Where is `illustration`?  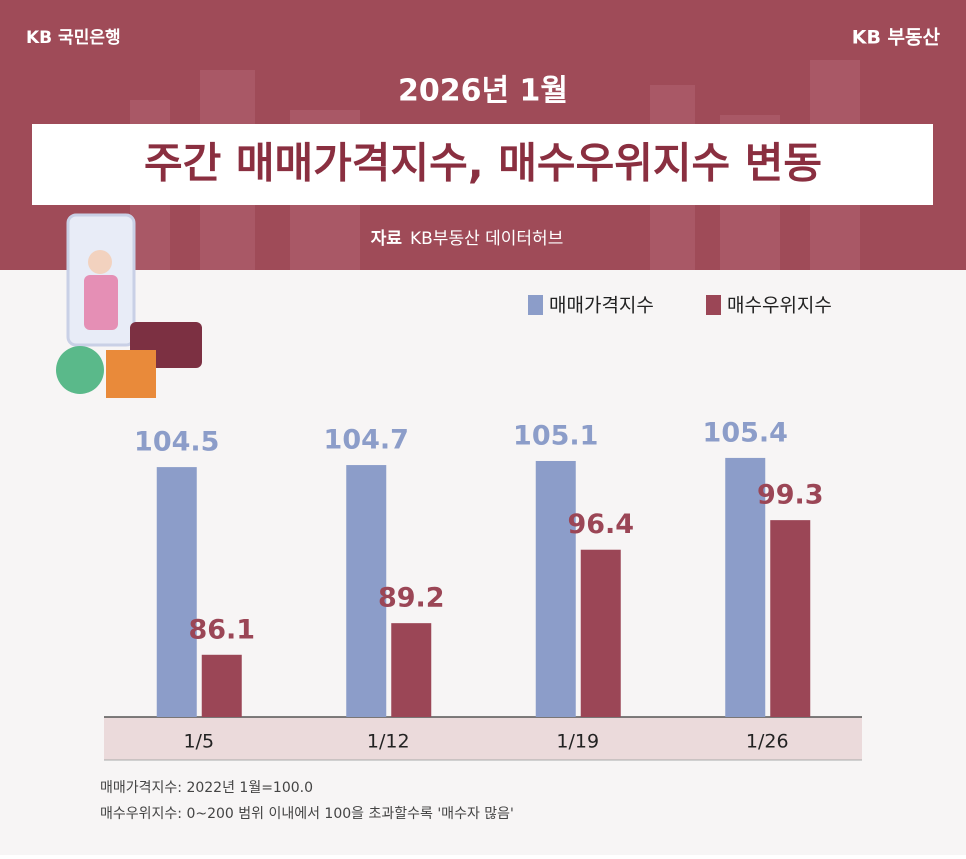 illustration is located at coordinates (129, 305).